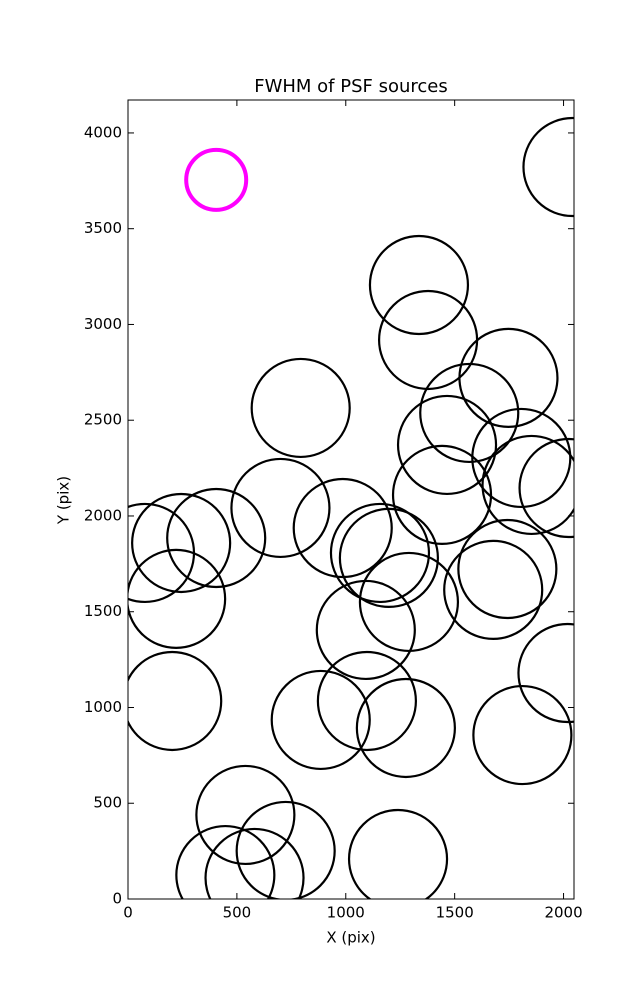 This screenshot has width=637, height=1000. What do you see at coordinates (563, 913) in the screenshot?
I see `x-tick-label: 2000` at bounding box center [563, 913].